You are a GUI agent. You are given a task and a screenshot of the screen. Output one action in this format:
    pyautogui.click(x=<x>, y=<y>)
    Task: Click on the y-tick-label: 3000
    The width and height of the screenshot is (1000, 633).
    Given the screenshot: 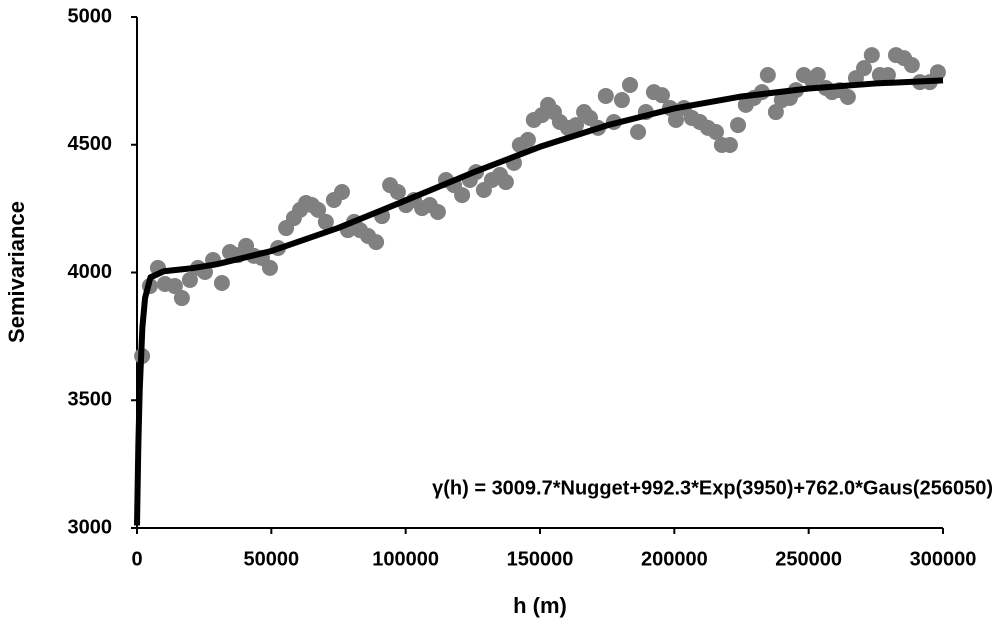 What is the action you would take?
    pyautogui.click(x=90, y=527)
    